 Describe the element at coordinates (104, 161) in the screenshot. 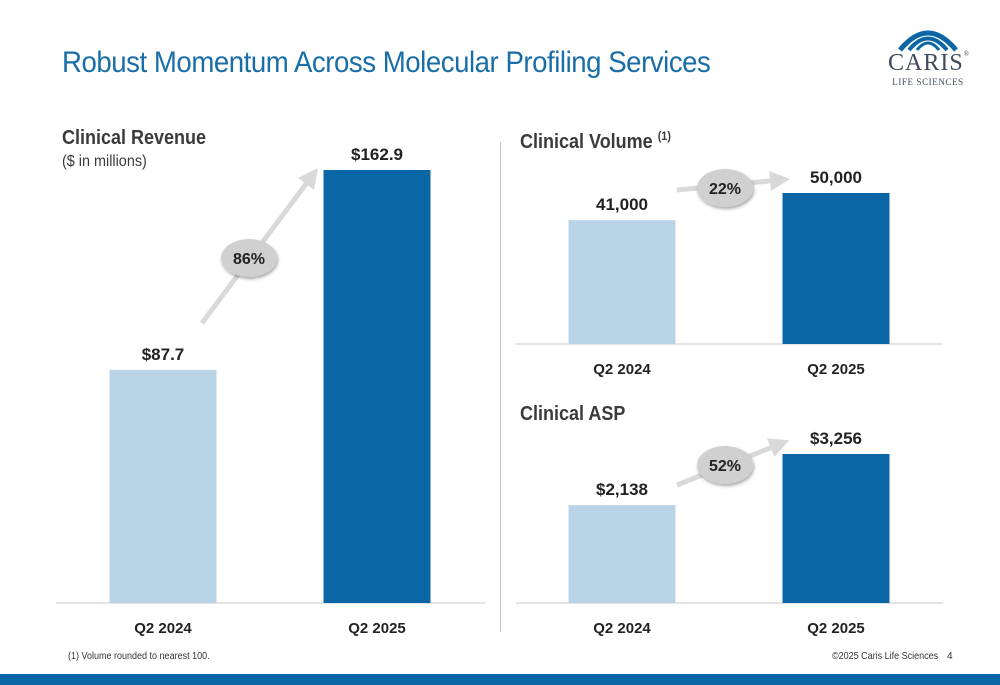

I see `revenue-chart-subtitle: ($ in millions)` at that location.